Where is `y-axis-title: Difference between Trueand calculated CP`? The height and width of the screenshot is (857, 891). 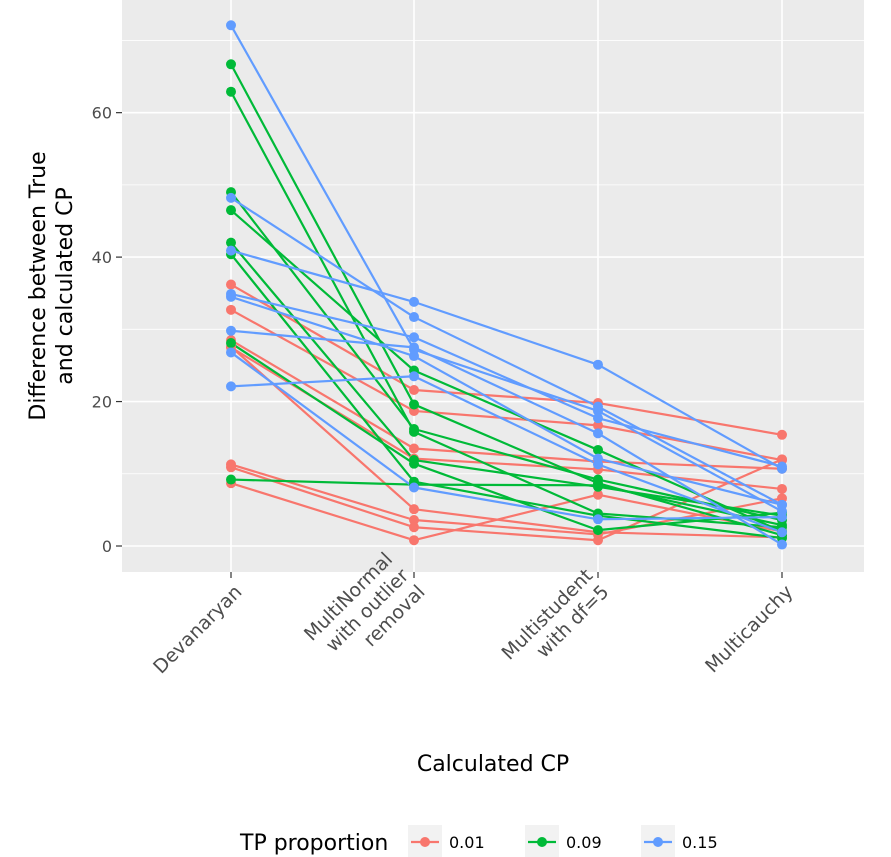 y-axis-title: Difference between Trueand calculated CP is located at coordinates (52, 285).